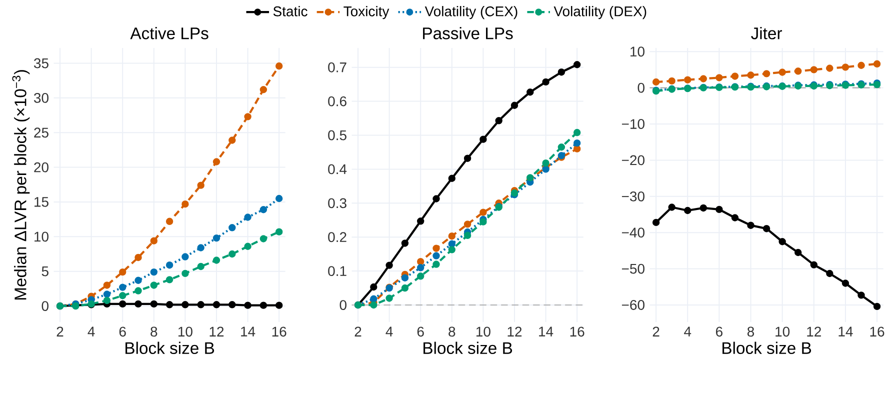 The height and width of the screenshot is (413, 896). I want to click on y-tick-label: −10, so click(633, 124).